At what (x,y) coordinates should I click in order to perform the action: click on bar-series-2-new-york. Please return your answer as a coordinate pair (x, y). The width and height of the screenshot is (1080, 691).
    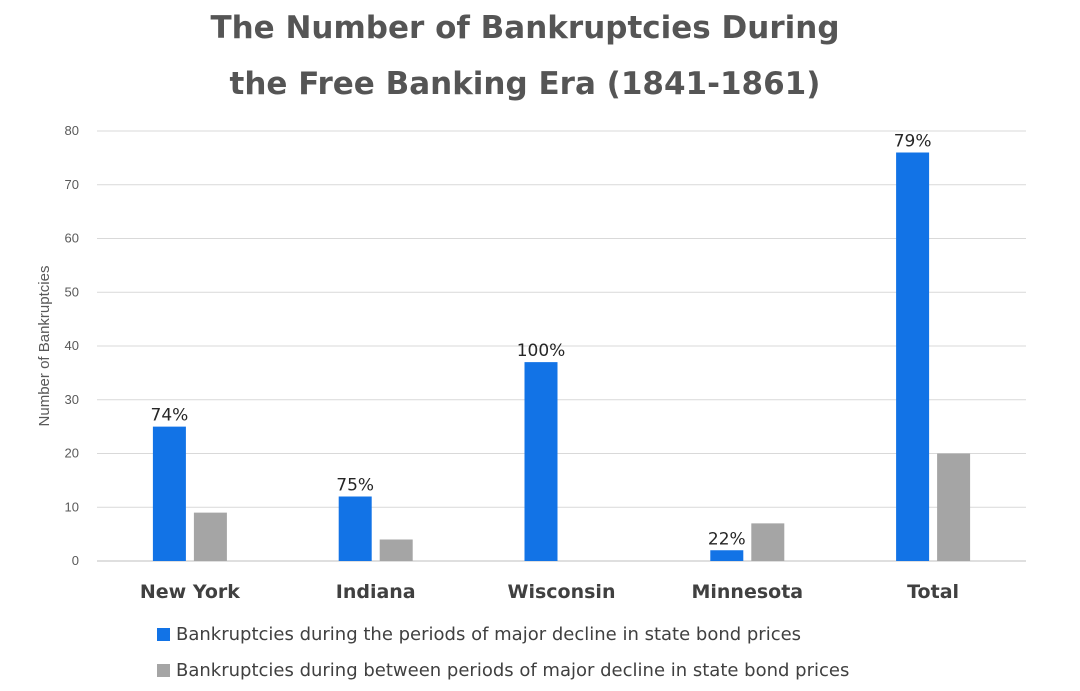
    Looking at the image, I should click on (210, 536).